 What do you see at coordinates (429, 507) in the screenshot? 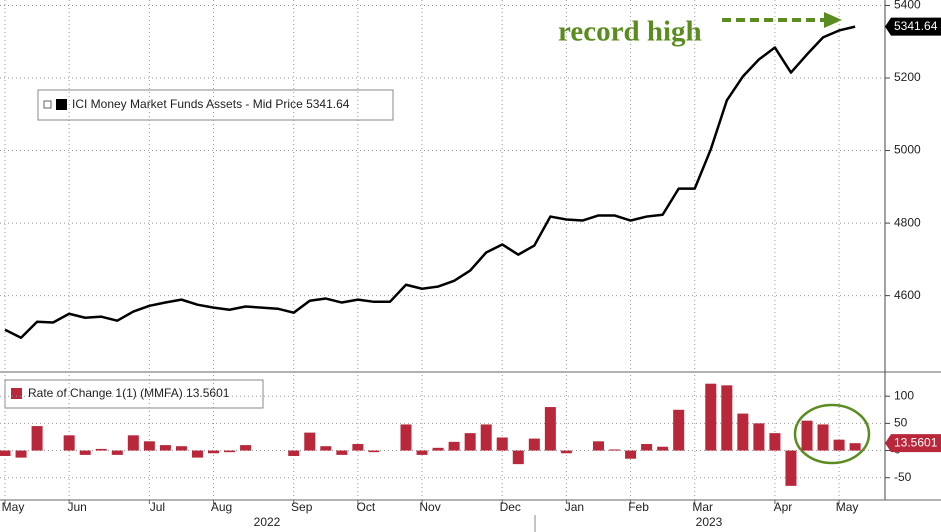
I see `x-tick-label: Nov` at bounding box center [429, 507].